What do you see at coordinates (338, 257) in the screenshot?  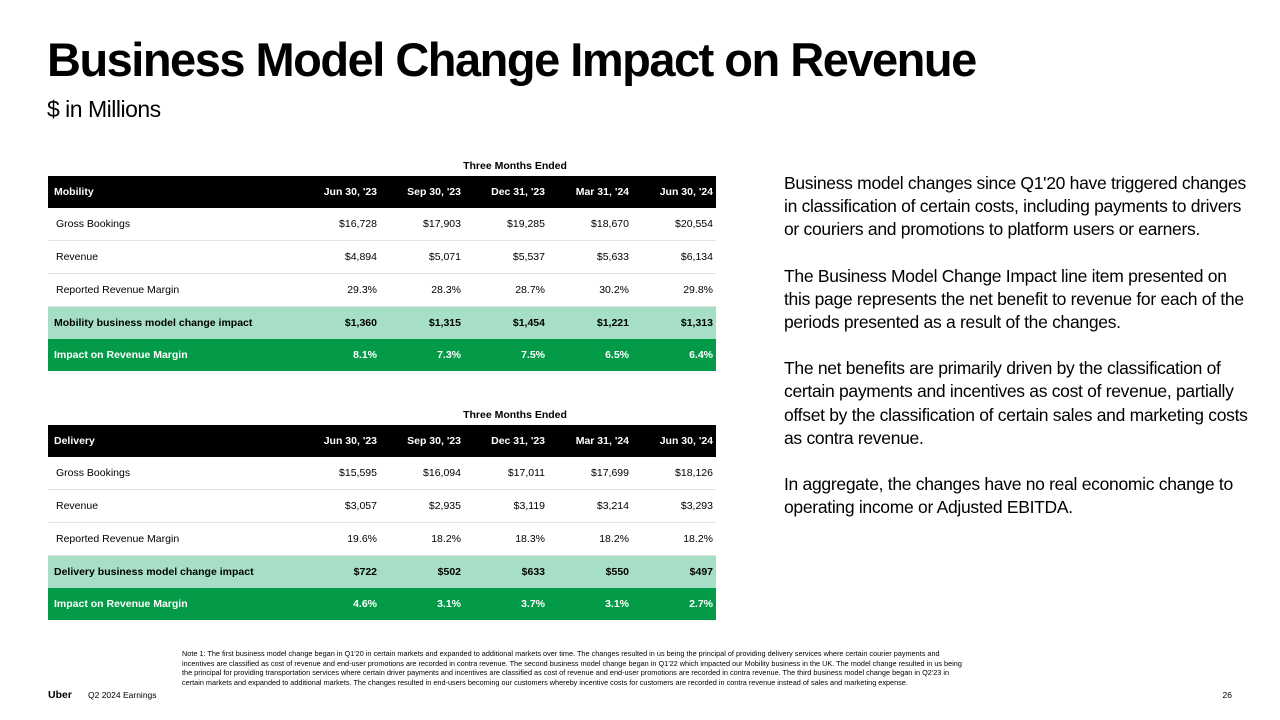 I see `table-cell: $4,894` at bounding box center [338, 257].